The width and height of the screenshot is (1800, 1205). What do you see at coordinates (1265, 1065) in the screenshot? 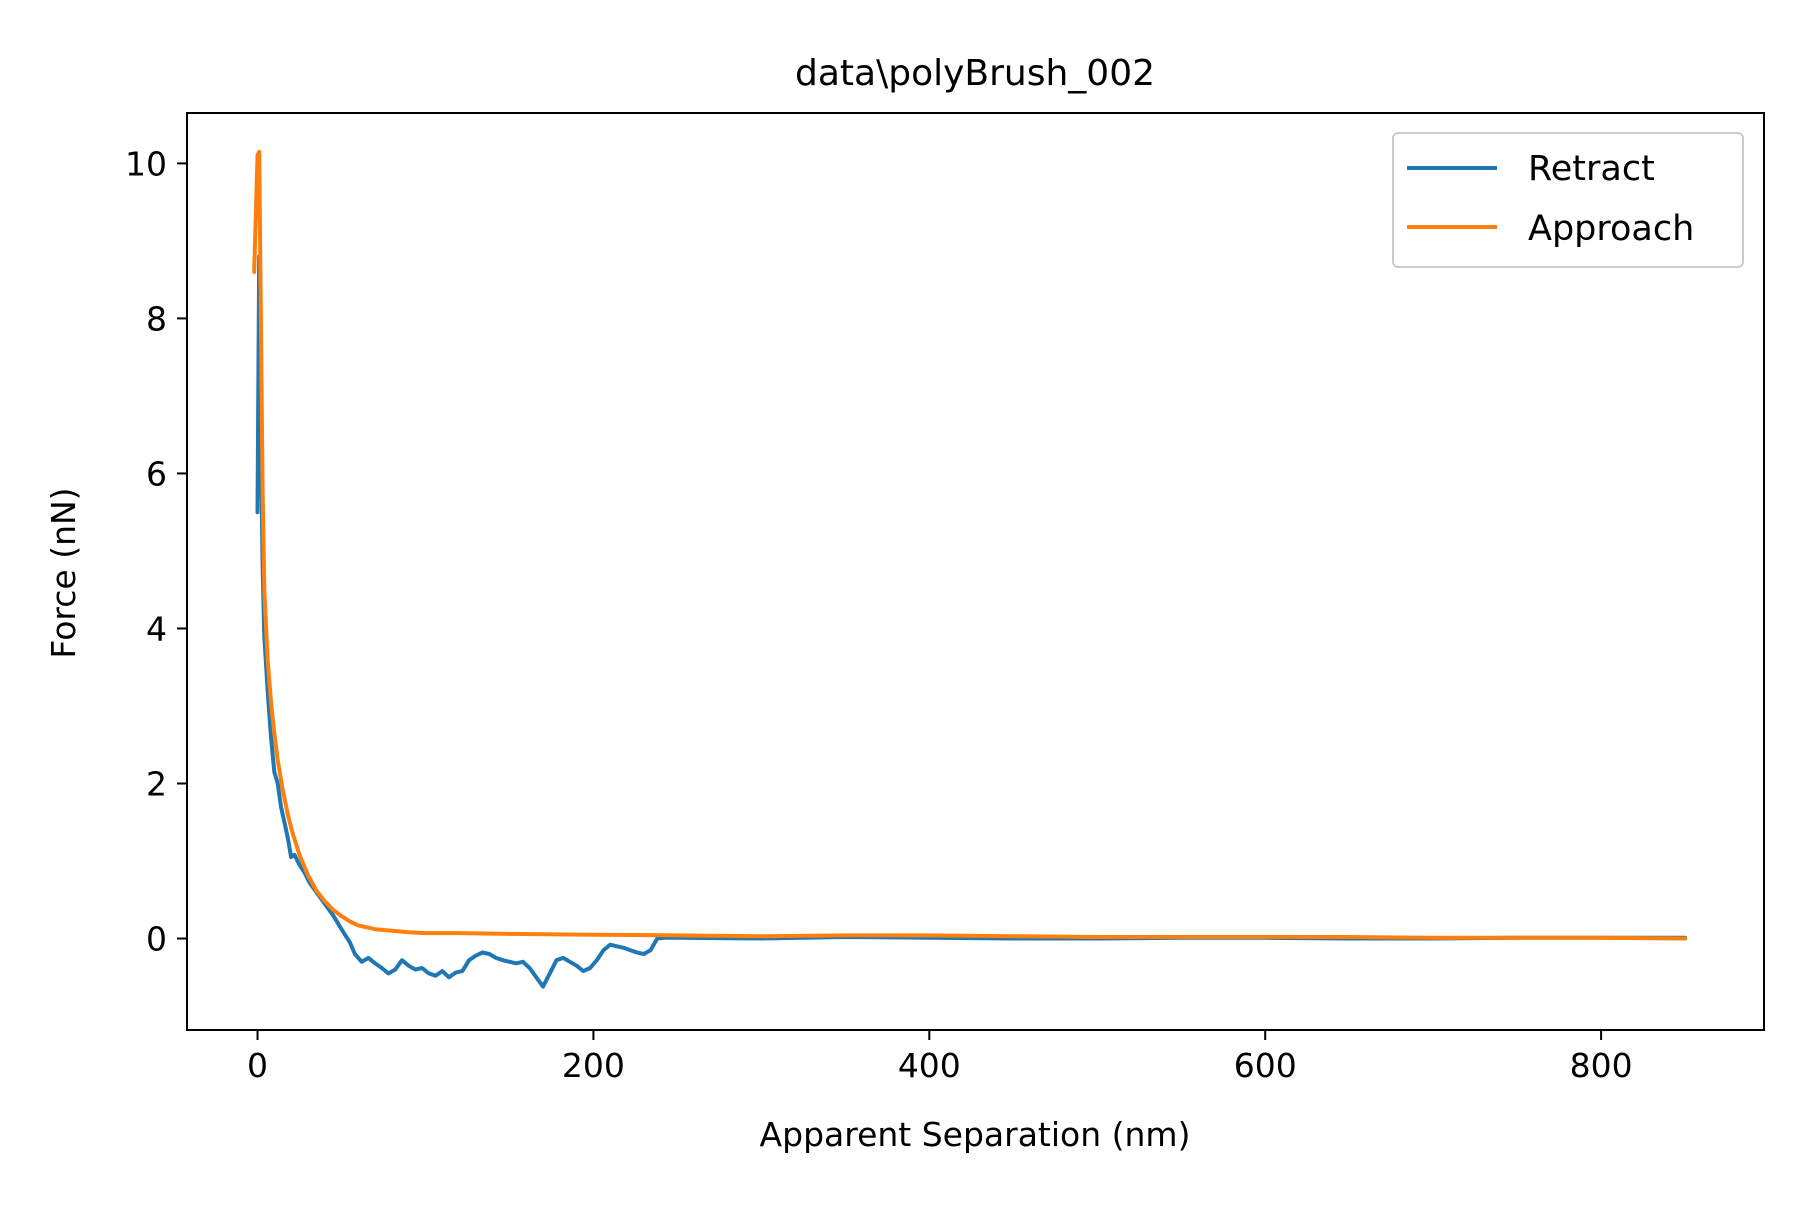
I see `x-tick-label: 600` at bounding box center [1265, 1065].